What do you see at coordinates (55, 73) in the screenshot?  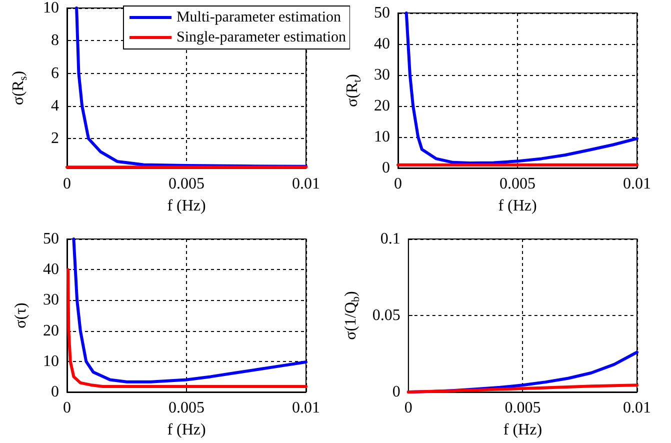 I see `y-tick-label: 6` at bounding box center [55, 73].